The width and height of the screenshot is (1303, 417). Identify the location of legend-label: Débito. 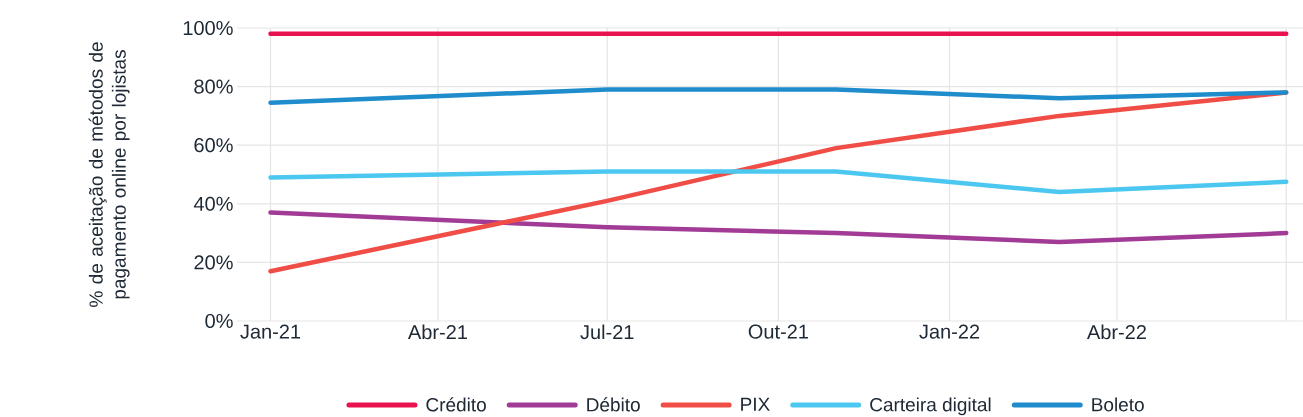
(613, 404).